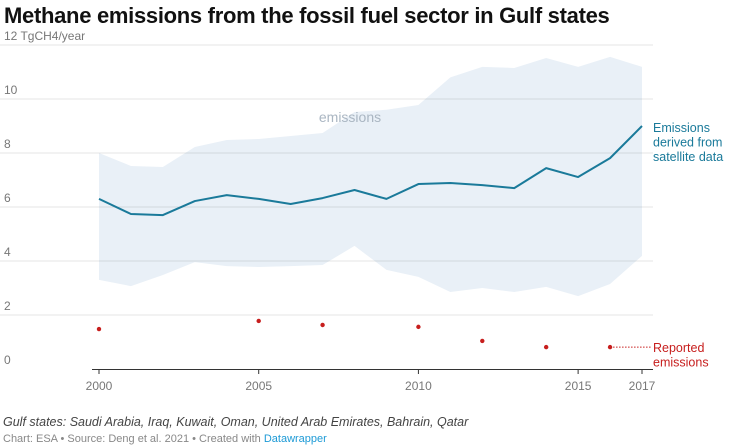 This screenshot has height=448, width=752. Describe the element at coordinates (370, 171) in the screenshot. I see `satellite-emissions-line` at that location.